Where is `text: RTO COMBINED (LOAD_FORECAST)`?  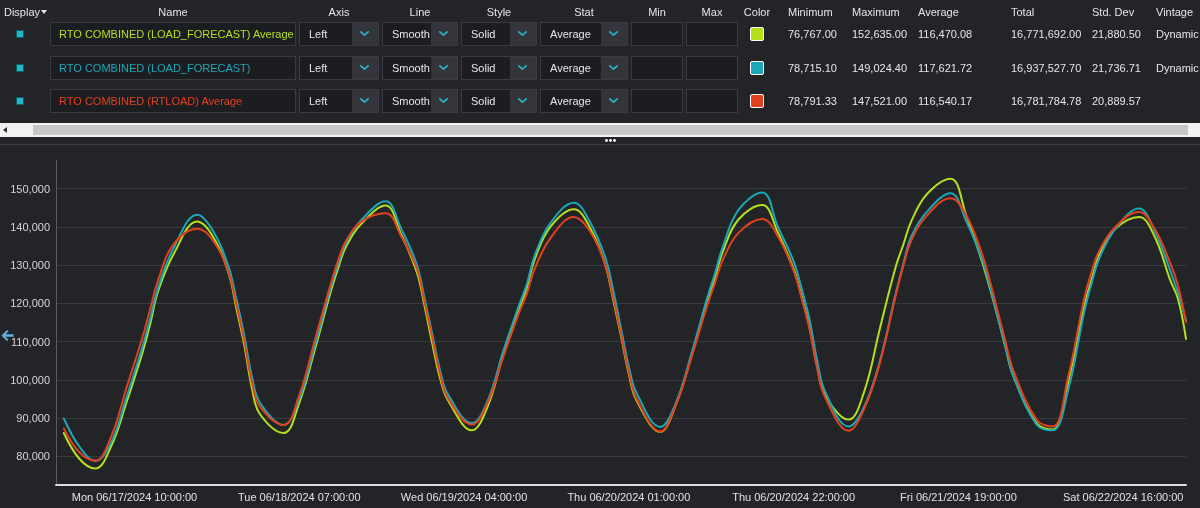 text: RTO COMBINED (LOAD_FORECAST) is located at coordinates (155, 68).